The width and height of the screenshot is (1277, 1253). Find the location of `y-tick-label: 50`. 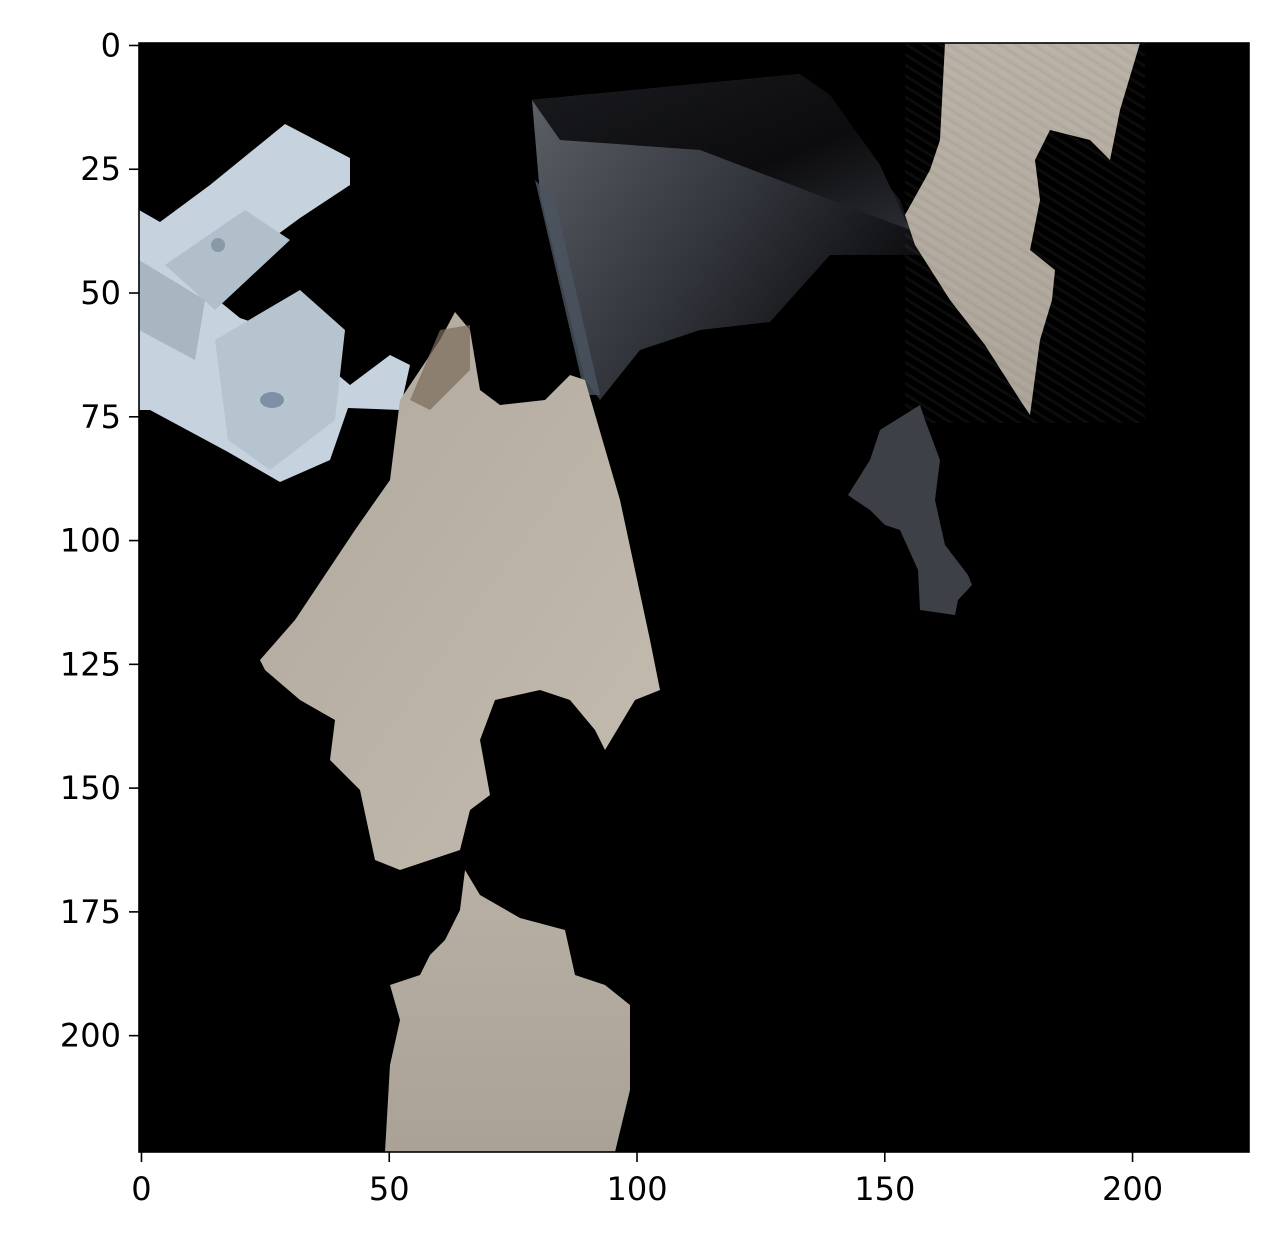

y-tick-label: 50 is located at coordinates (100, 293).